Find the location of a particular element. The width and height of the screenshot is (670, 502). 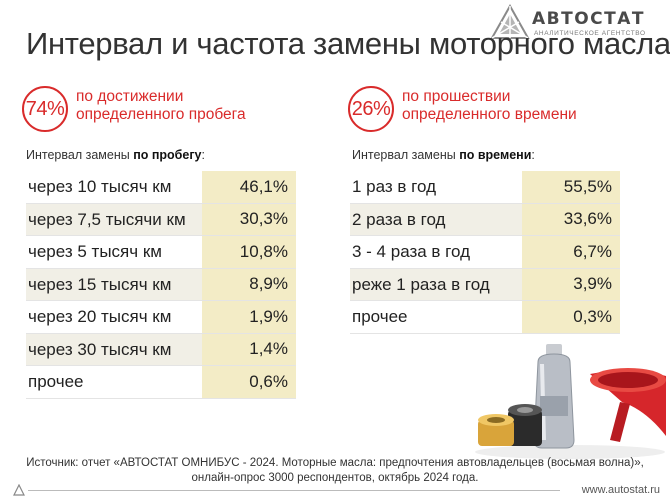

table-row: через 20 тысяч км 1,9% is located at coordinates (161, 317).